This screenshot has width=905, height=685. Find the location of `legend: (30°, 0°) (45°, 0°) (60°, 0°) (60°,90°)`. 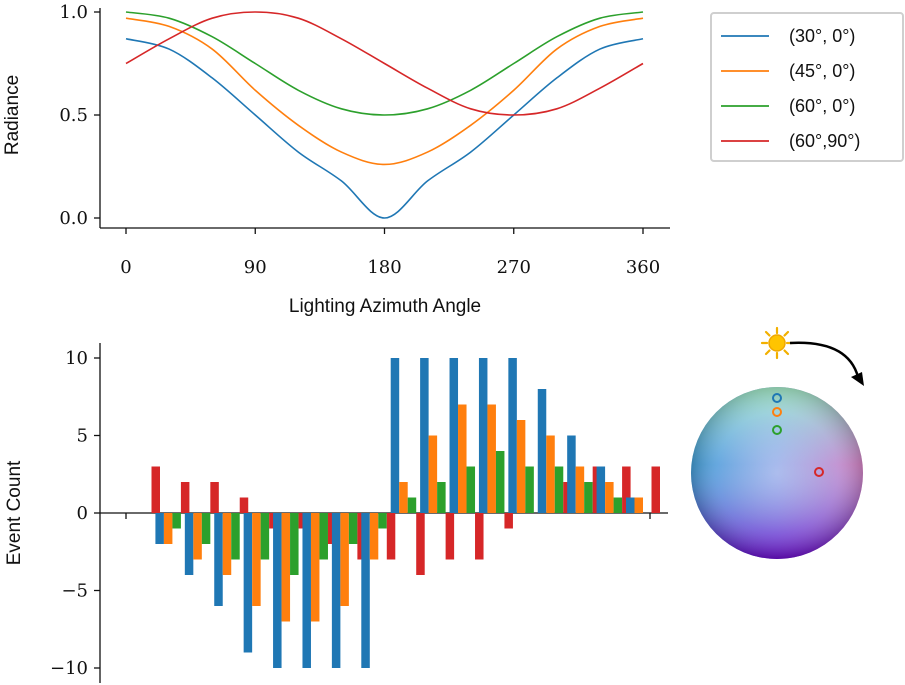

legend: (30°, 0°) (45°, 0°) (60°, 0°) (60°,90°) is located at coordinates (807, 87).